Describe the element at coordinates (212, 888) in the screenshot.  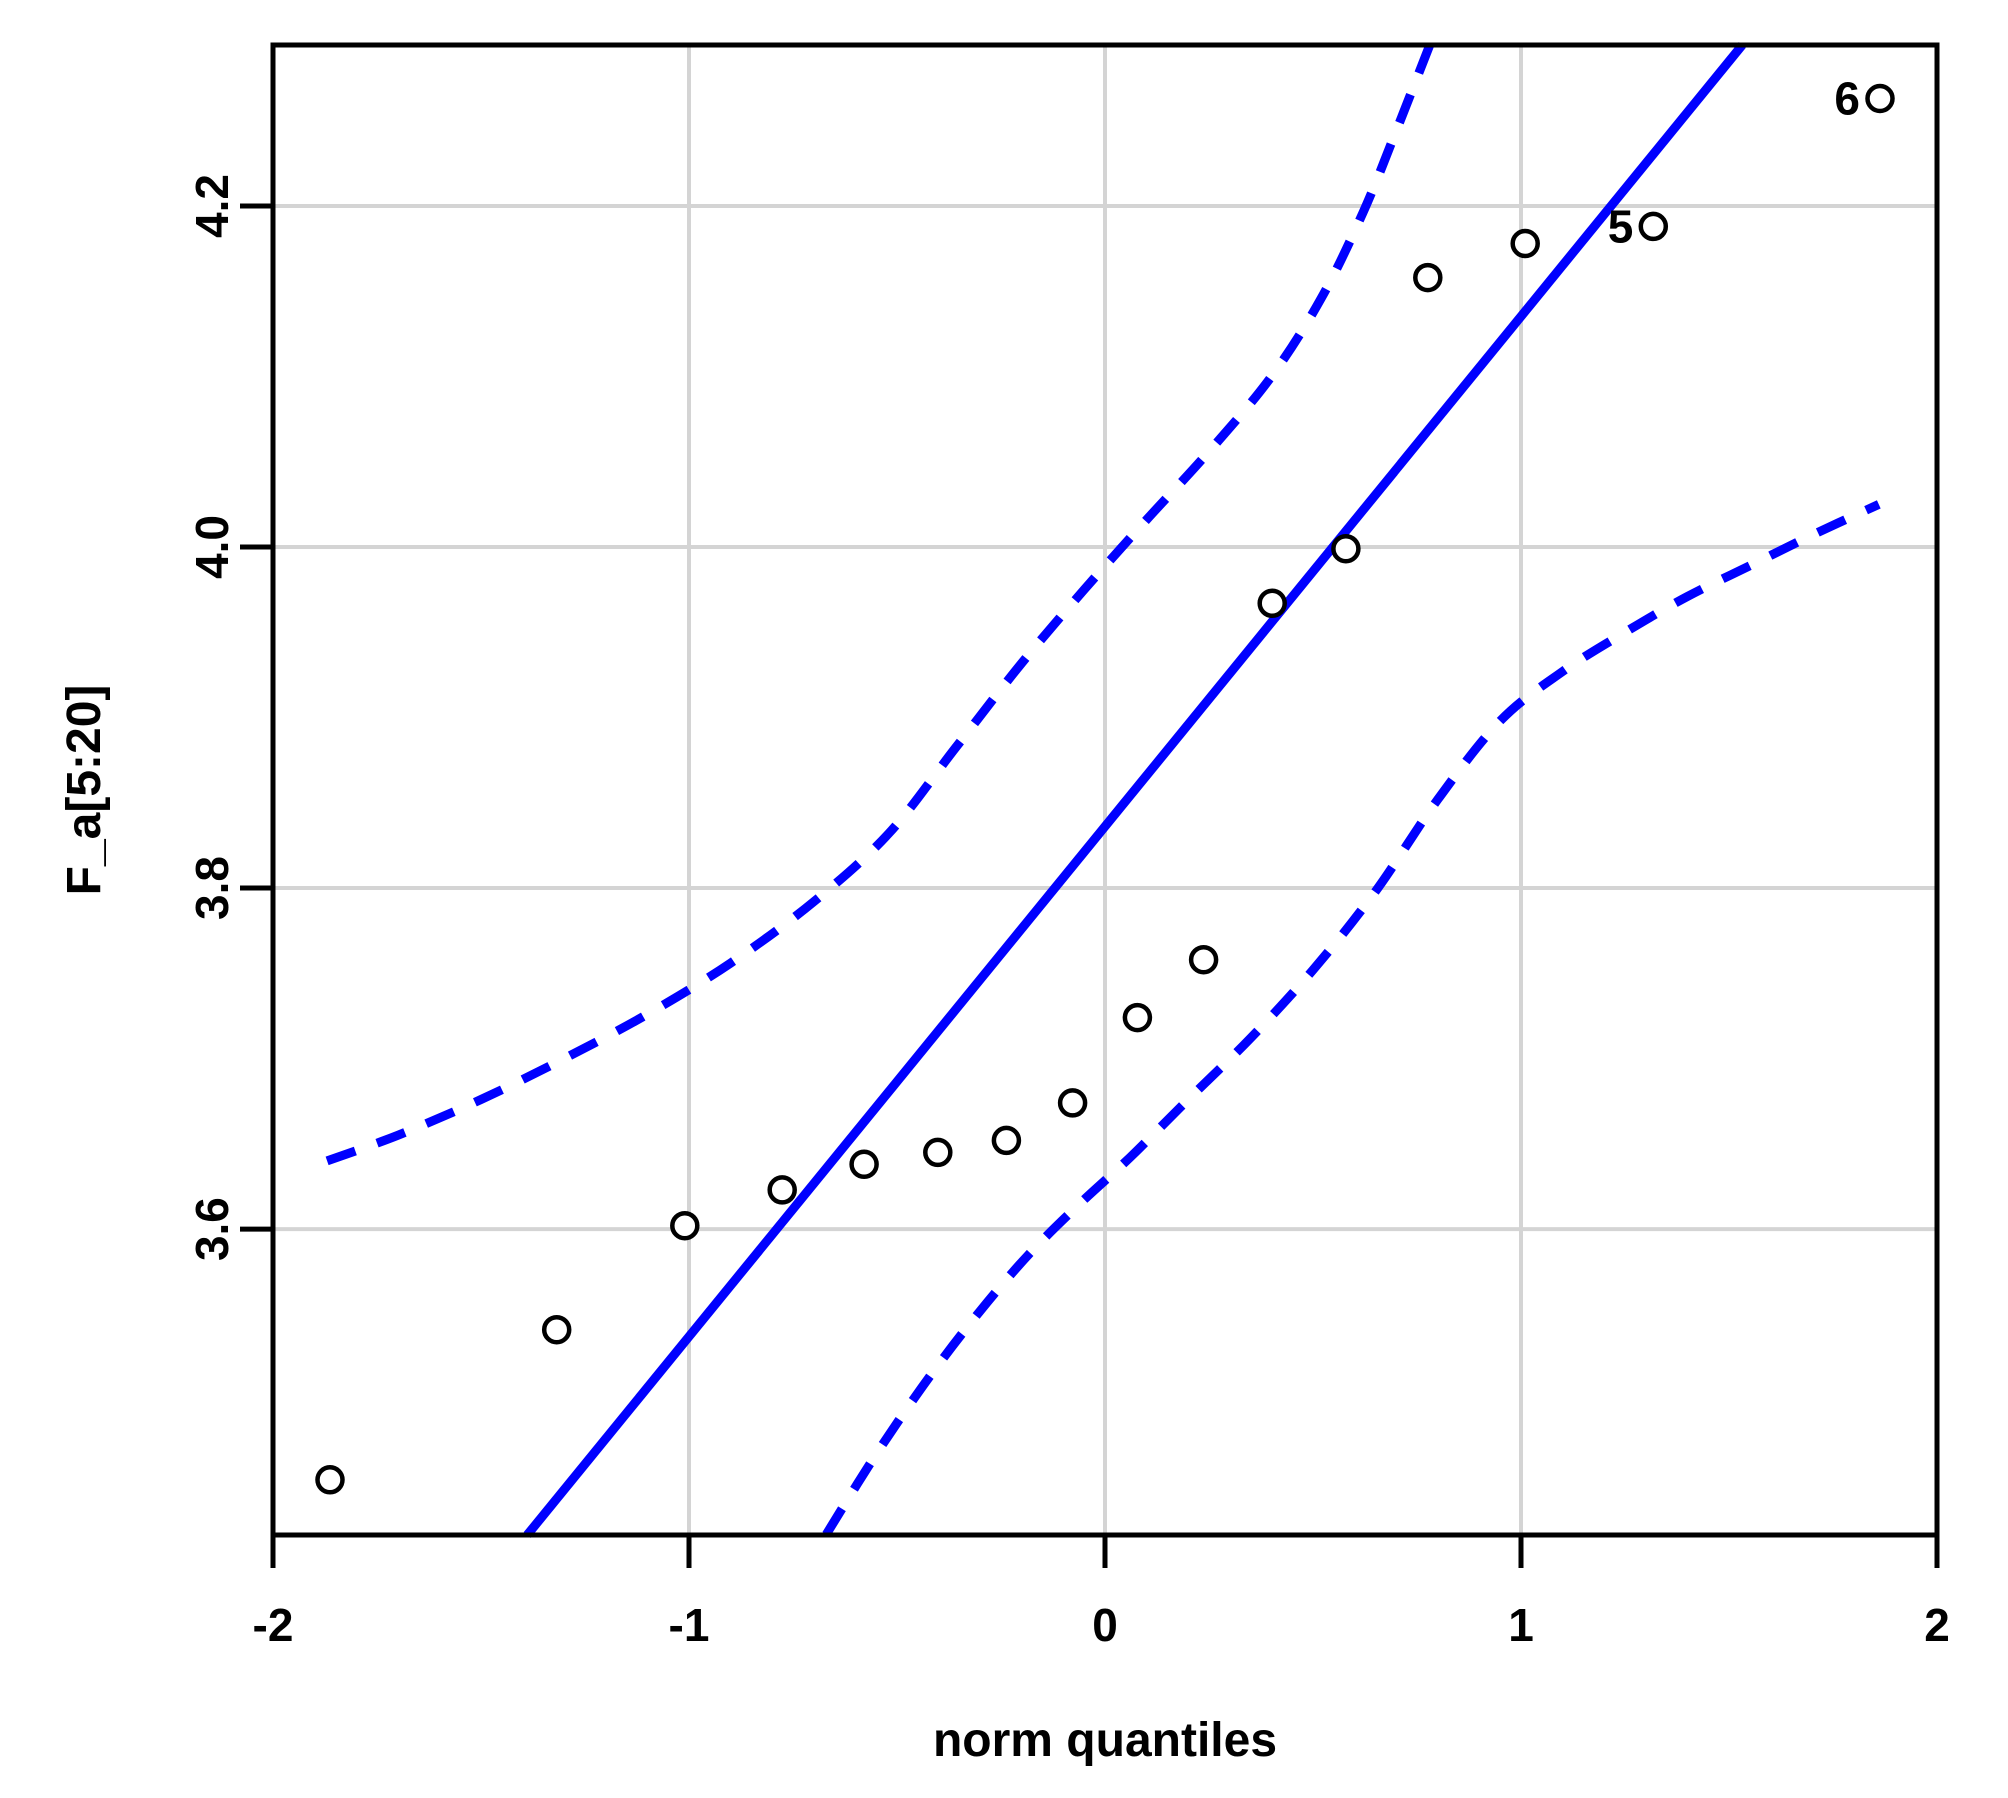
I see `y-tick-label: 3.8` at that location.